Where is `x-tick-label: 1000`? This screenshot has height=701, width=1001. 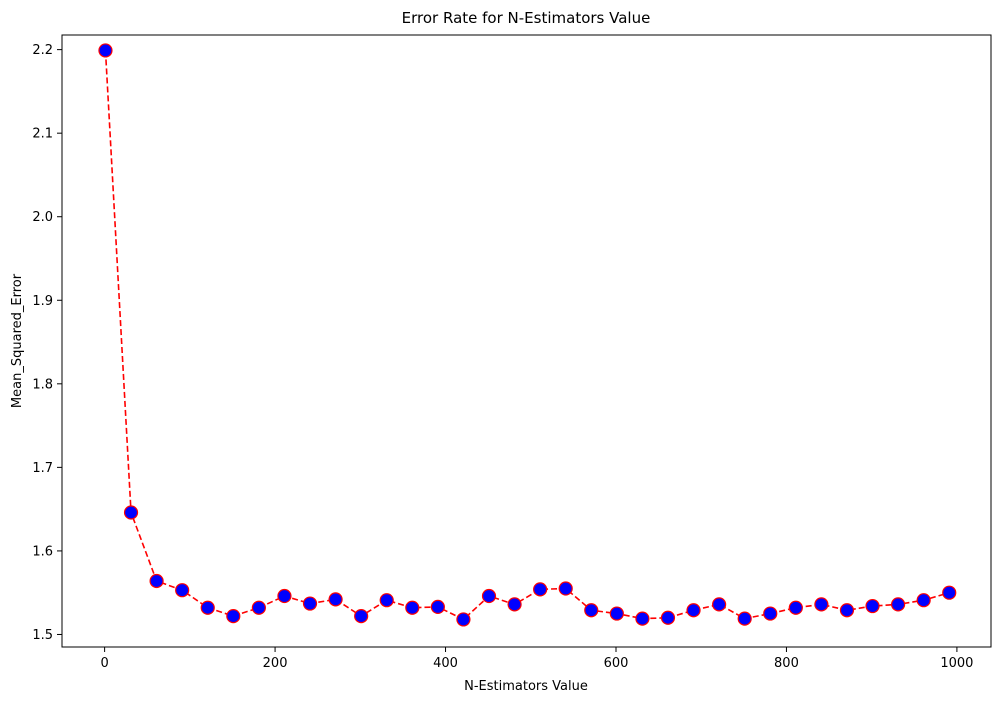
x-tick-label: 1000 is located at coordinates (956, 663).